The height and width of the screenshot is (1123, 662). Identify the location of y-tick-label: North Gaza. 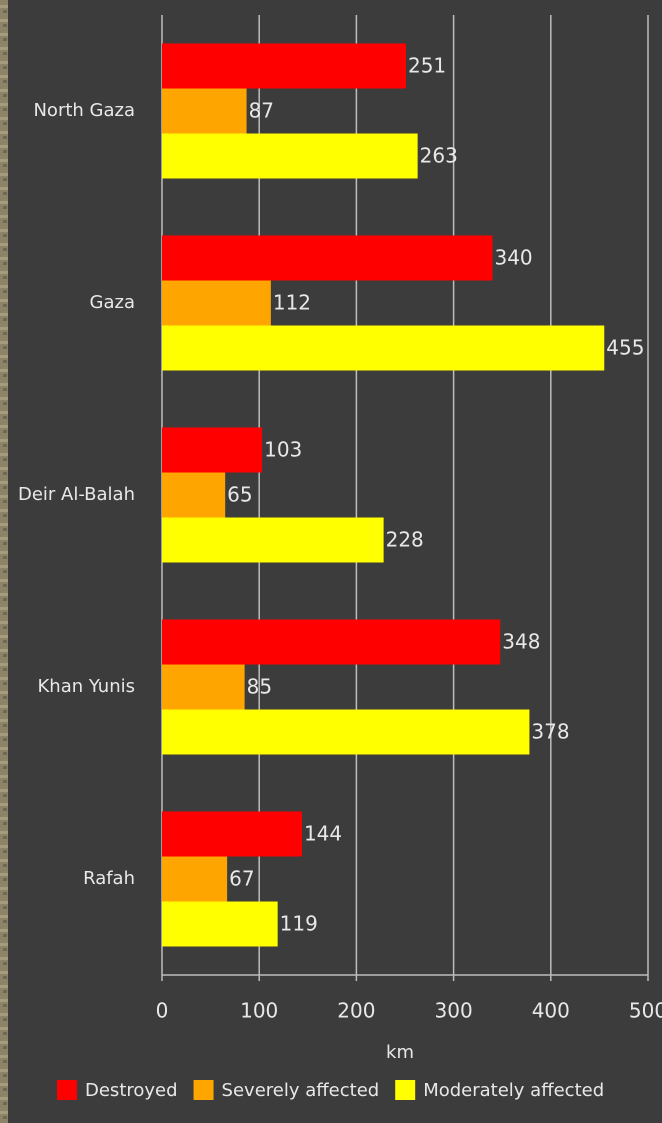
(84, 110).